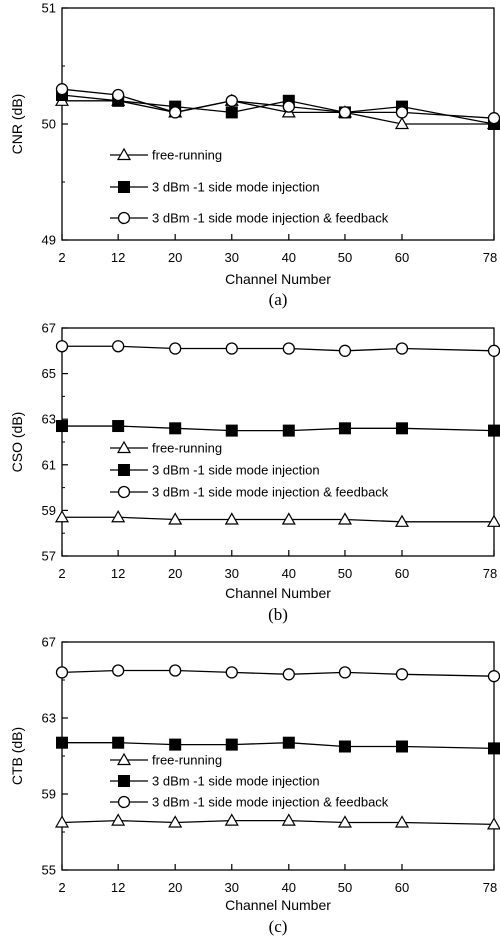 The width and height of the screenshot is (500, 939). Describe the element at coordinates (17, 756) in the screenshot. I see `y-axis-label: CTB (dB)` at that location.